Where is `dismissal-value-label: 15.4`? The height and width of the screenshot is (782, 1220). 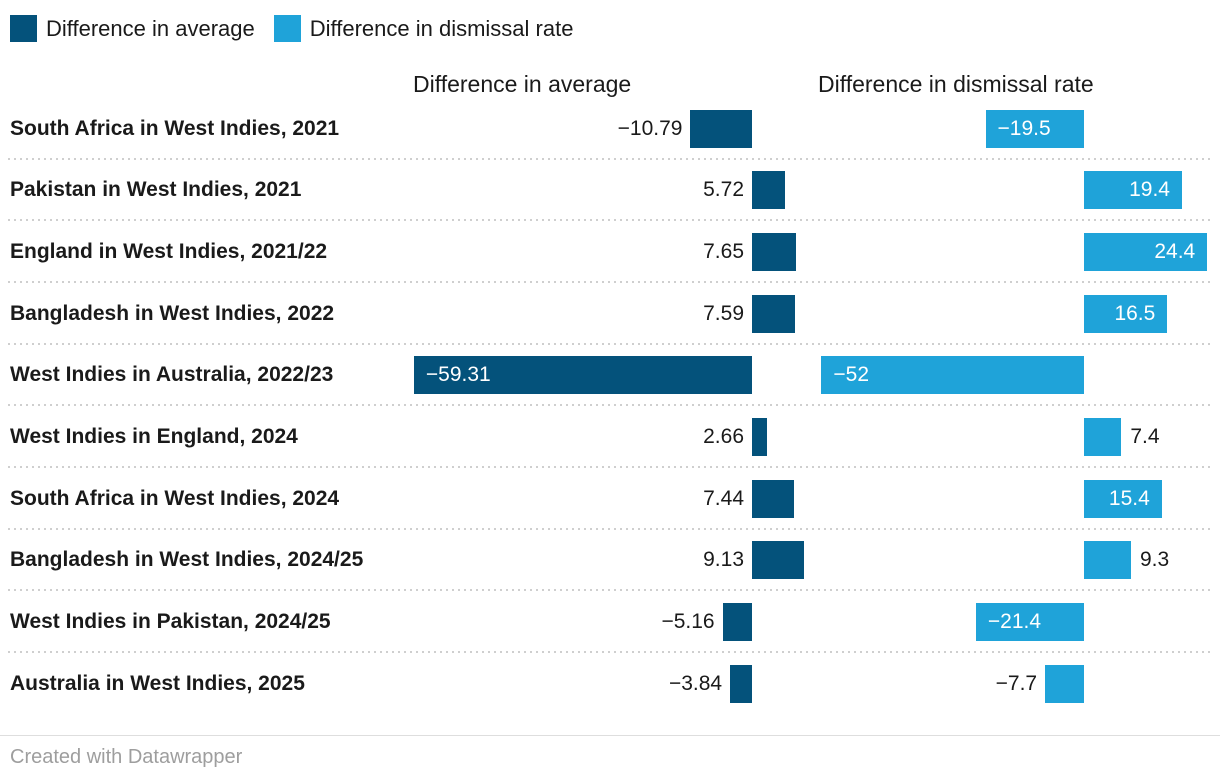 dismissal-value-label: 15.4 is located at coordinates (1129, 498).